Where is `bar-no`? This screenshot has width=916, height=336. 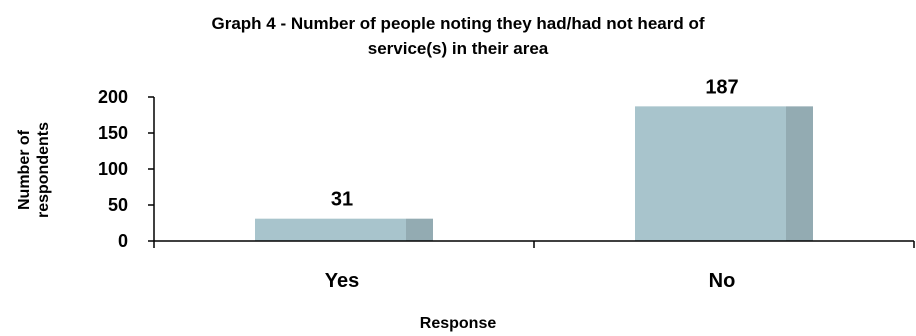
bar-no is located at coordinates (710, 173).